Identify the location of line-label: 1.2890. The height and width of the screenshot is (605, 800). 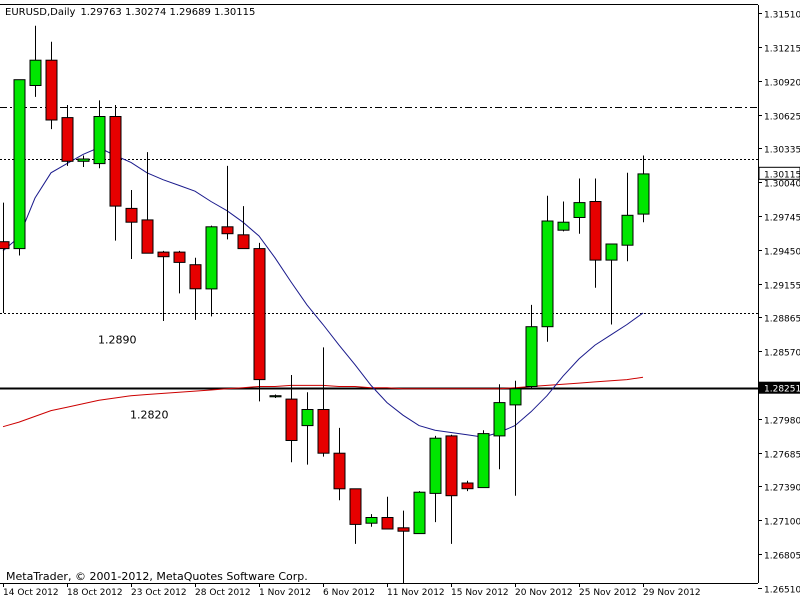
(117, 340).